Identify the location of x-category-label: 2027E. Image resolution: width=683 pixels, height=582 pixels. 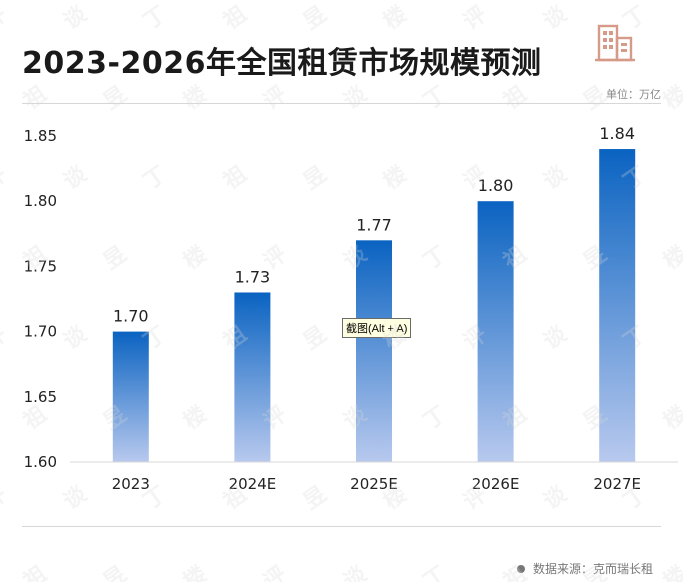
(617, 484).